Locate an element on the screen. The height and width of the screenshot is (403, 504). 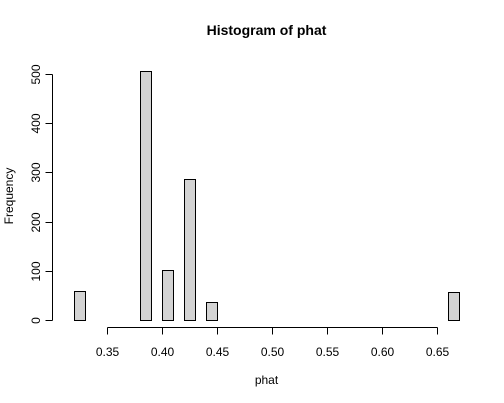
x-tick-label-4: 0.55 is located at coordinates (328, 352).